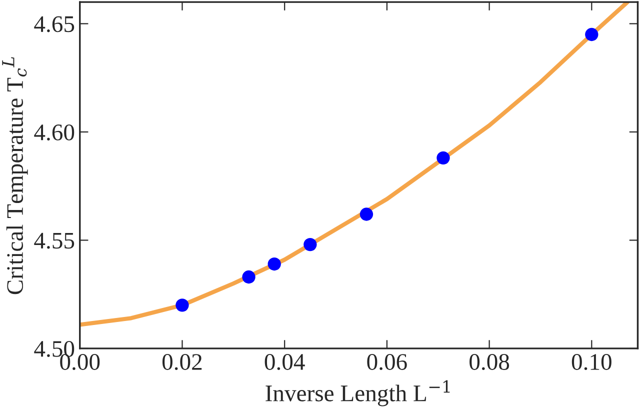 This screenshot has height=409, width=639. I want to click on y-tick-label: 4.60, so click(54, 132).